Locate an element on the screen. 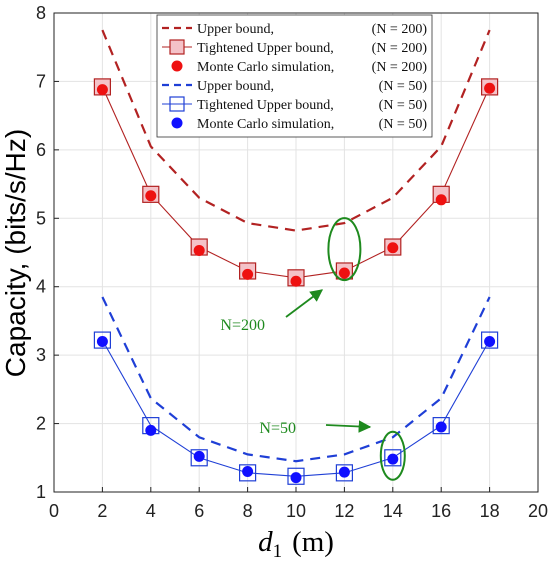 This screenshot has height=562, width=550. x-tick-label: 6 is located at coordinates (199, 511).